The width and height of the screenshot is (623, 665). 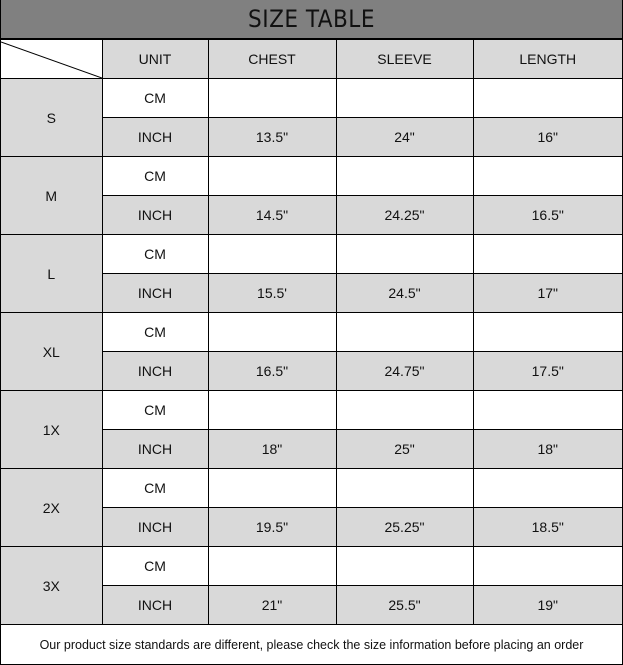 I want to click on chest-inch-cell: 13.5", so click(x=272, y=137).